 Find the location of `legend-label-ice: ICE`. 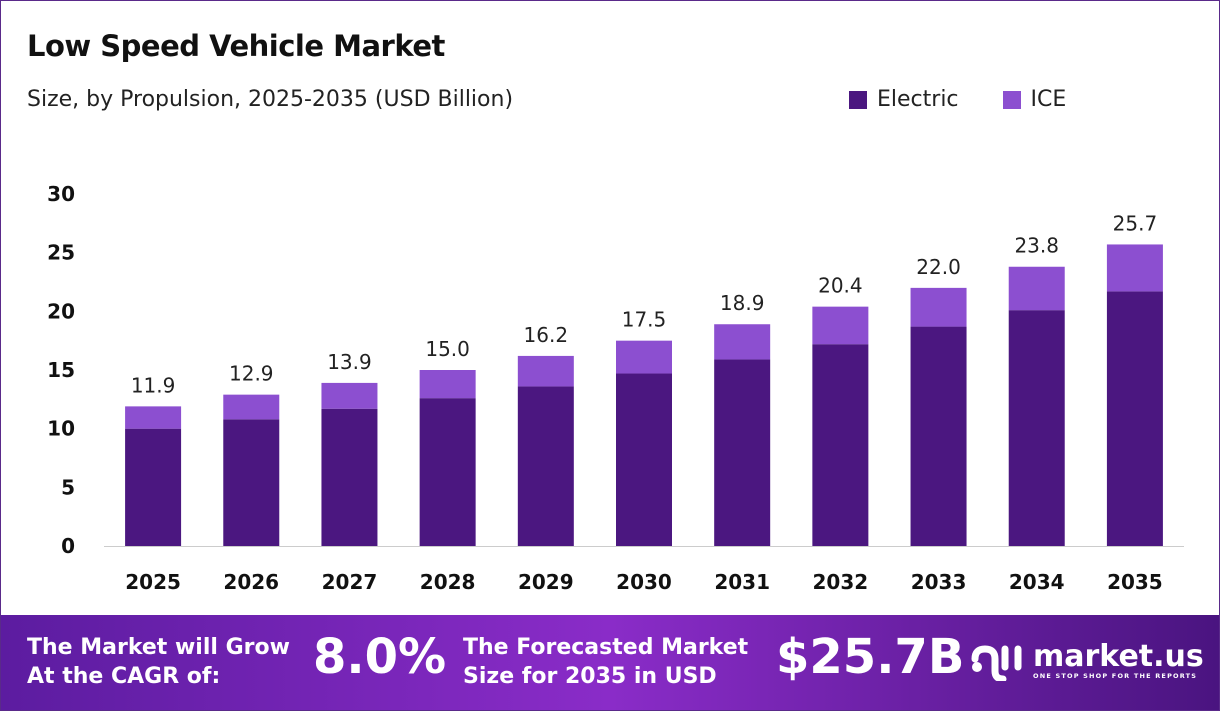

legend-label-ice: ICE is located at coordinates (1048, 99).